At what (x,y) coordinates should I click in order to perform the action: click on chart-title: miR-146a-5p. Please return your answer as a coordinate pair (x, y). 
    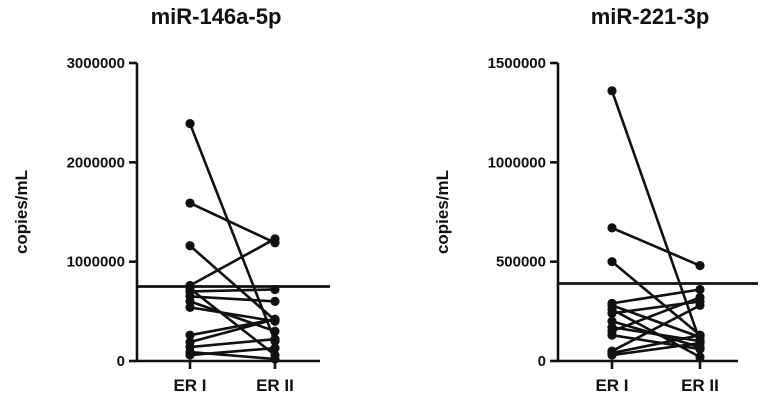
    Looking at the image, I should click on (216, 16).